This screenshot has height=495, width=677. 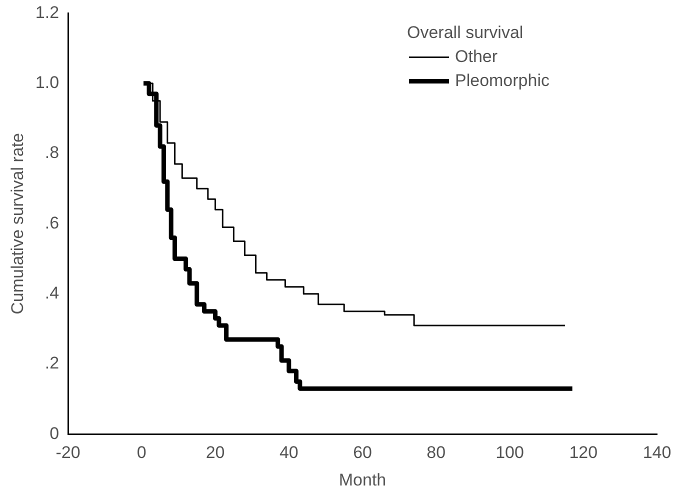 I want to click on y-tick-label: 1.0, so click(x=47, y=82).